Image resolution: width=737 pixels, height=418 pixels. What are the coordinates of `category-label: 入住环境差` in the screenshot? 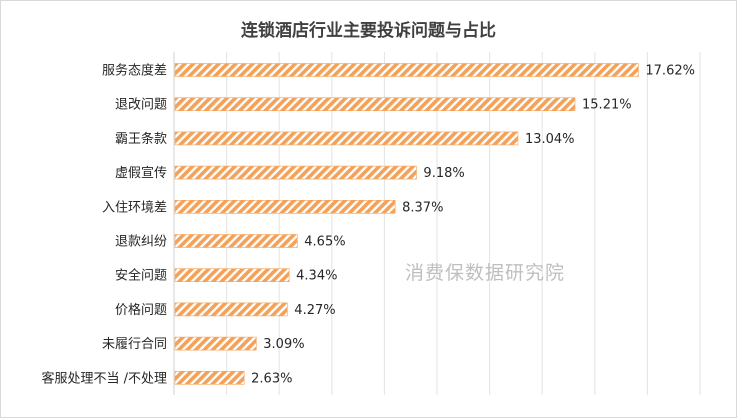 It's located at (134, 207).